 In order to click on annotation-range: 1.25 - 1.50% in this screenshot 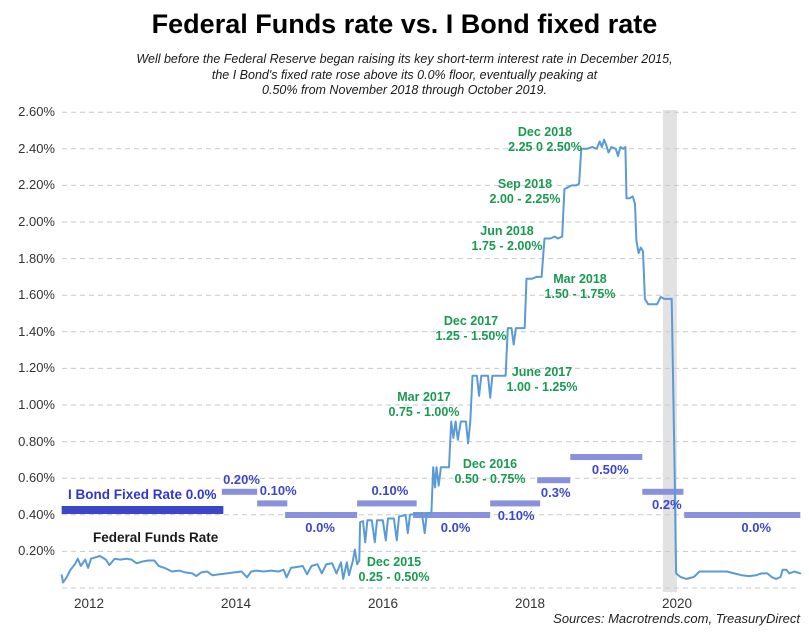, I will do `click(471, 336)`.